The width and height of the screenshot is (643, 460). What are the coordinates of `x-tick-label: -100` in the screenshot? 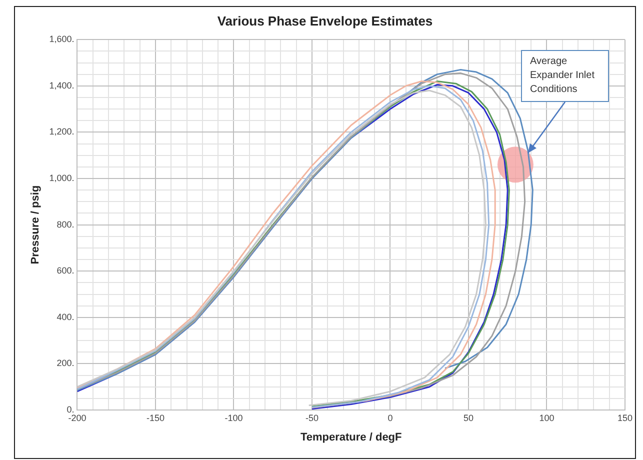 It's located at (233, 417).